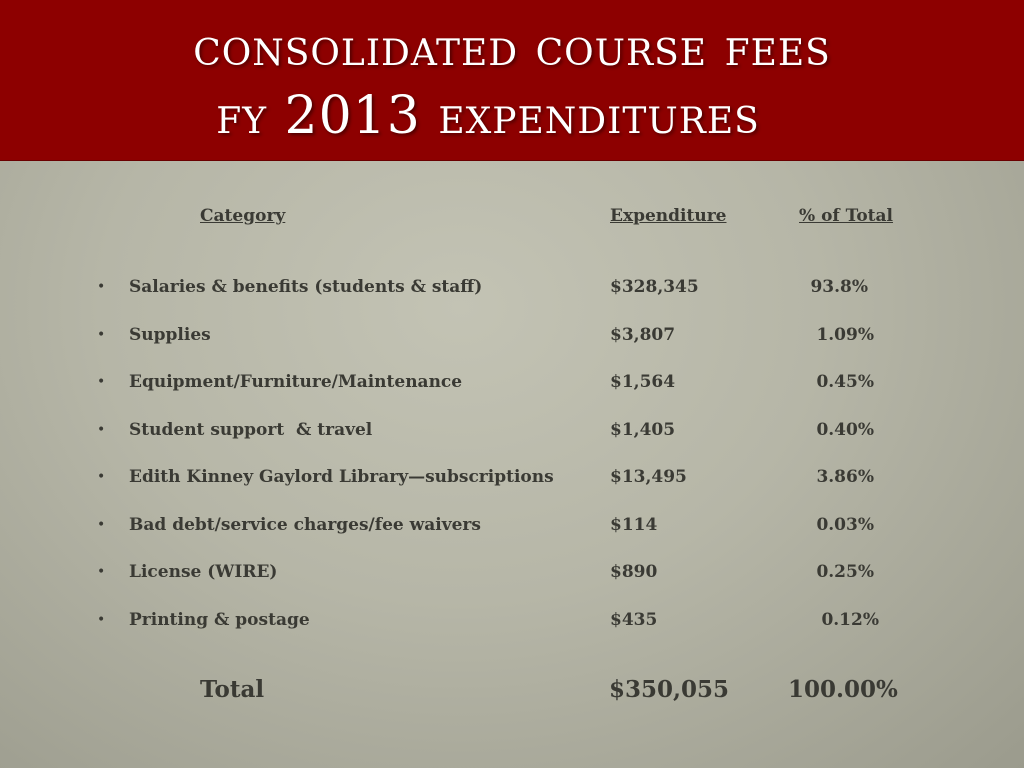 Image resolution: width=1024 pixels, height=768 pixels. I want to click on row-percent: 0.25%, so click(845, 572).